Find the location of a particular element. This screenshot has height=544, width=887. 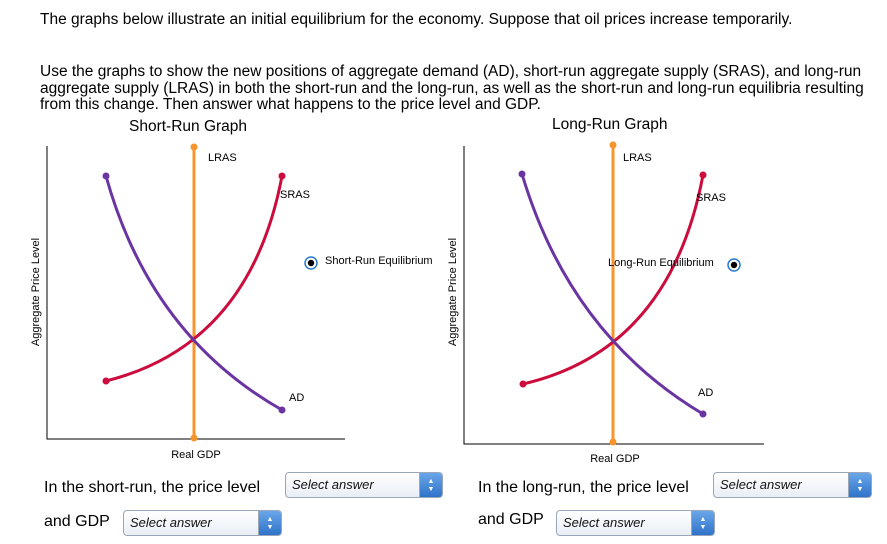

short-run-ad-bottom-handle is located at coordinates (282, 410).